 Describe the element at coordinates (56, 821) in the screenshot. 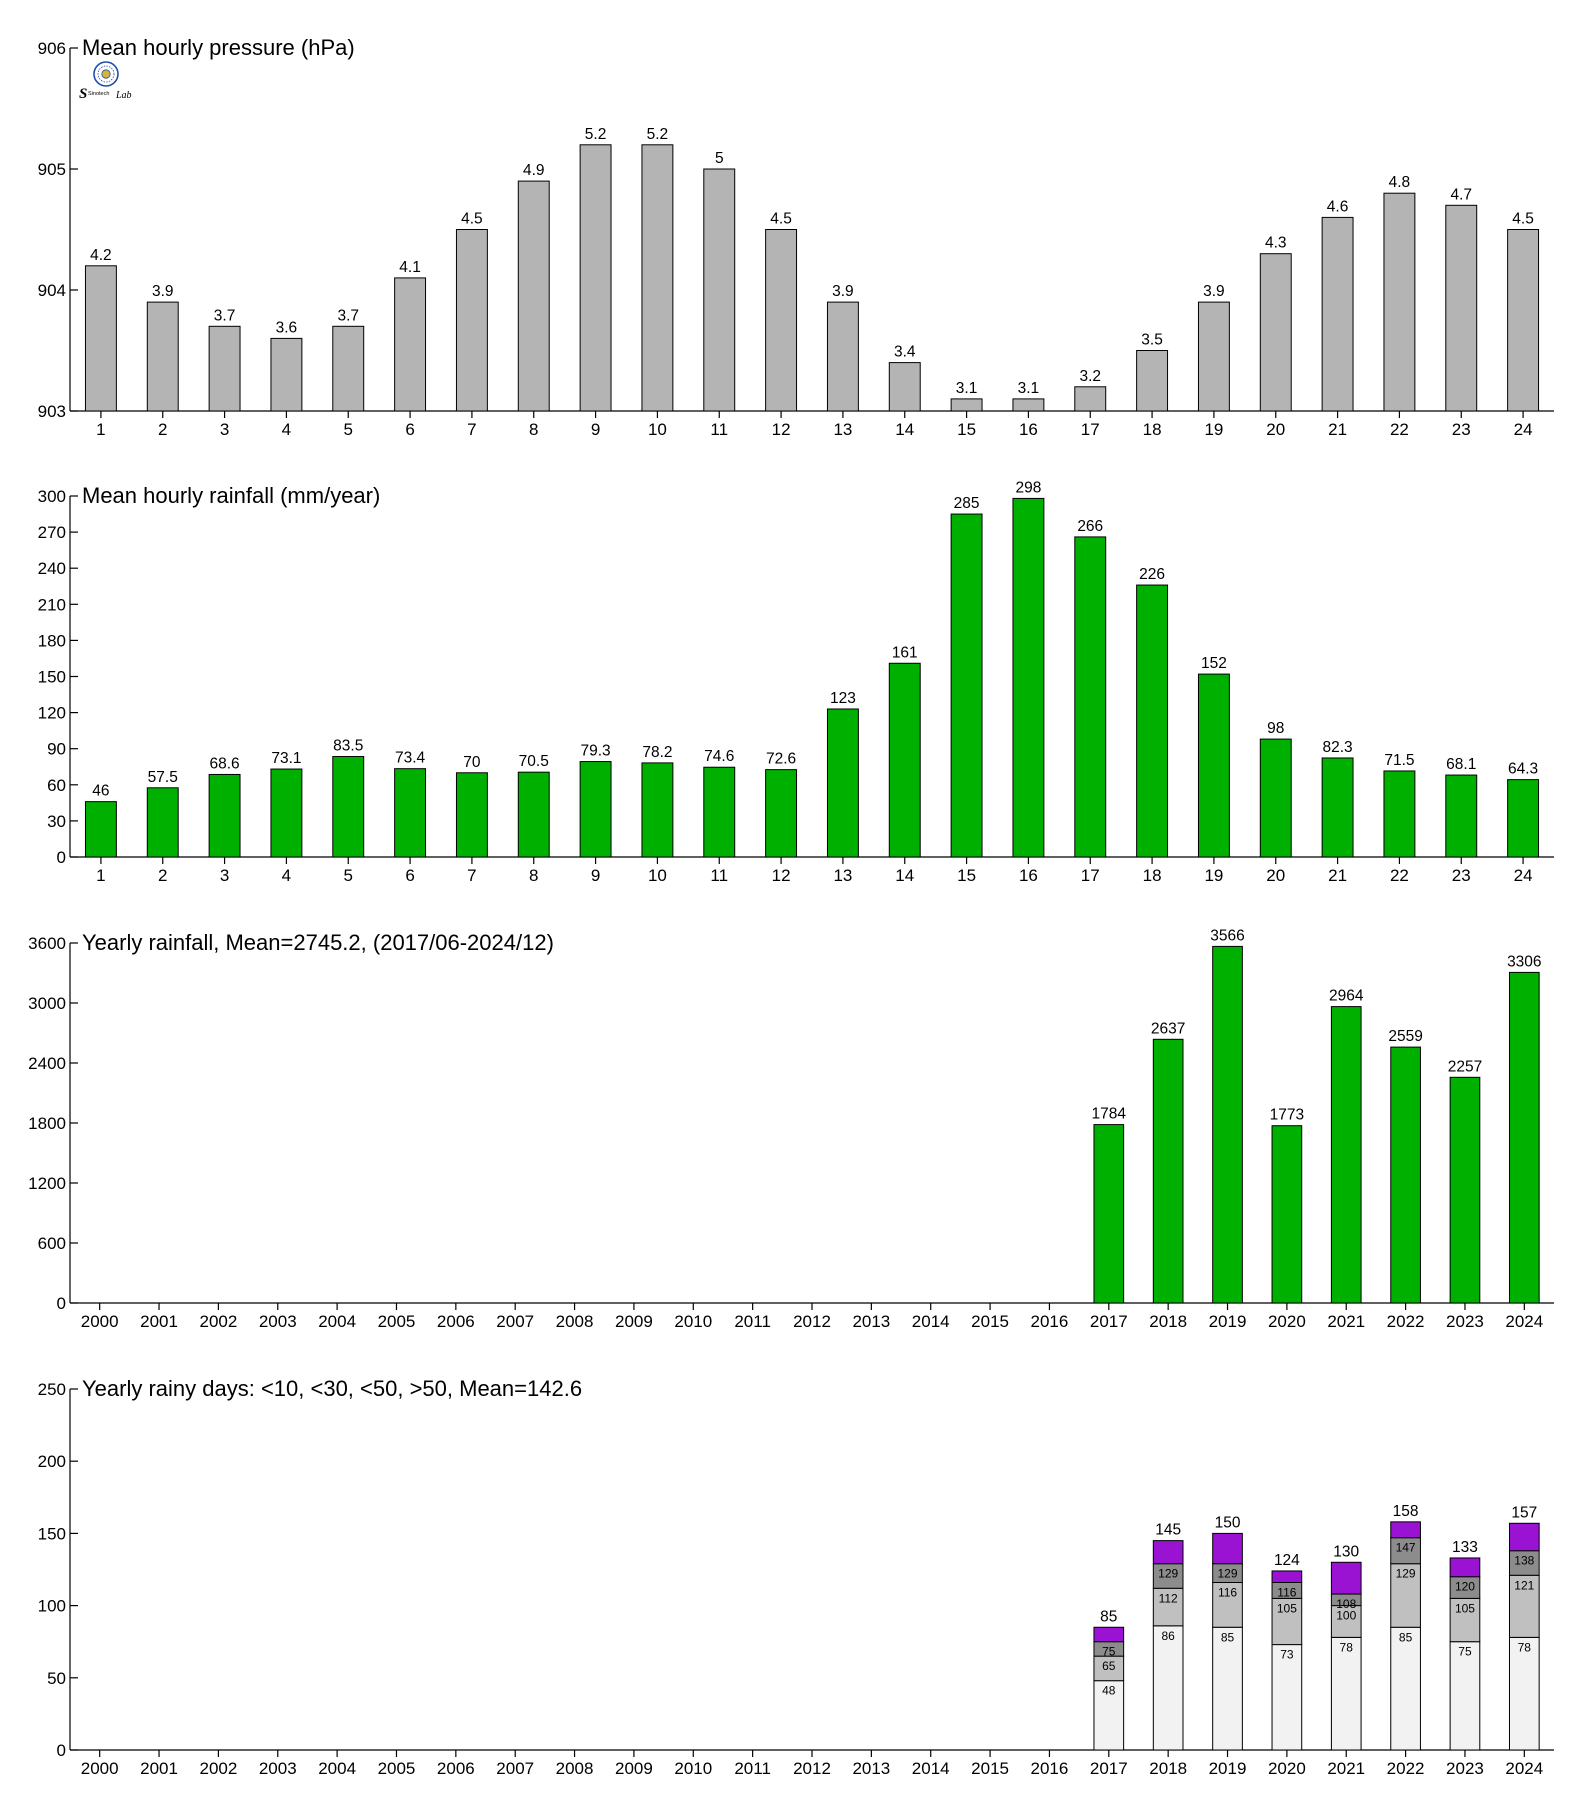

I see `y-tick-label: 30` at that location.